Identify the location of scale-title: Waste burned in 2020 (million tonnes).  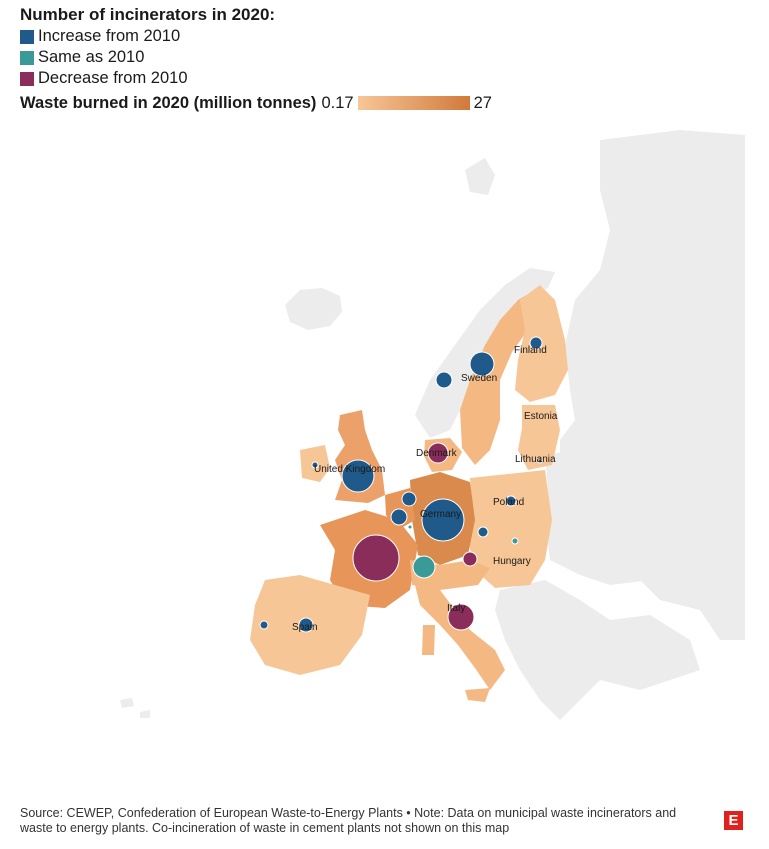
(168, 102).